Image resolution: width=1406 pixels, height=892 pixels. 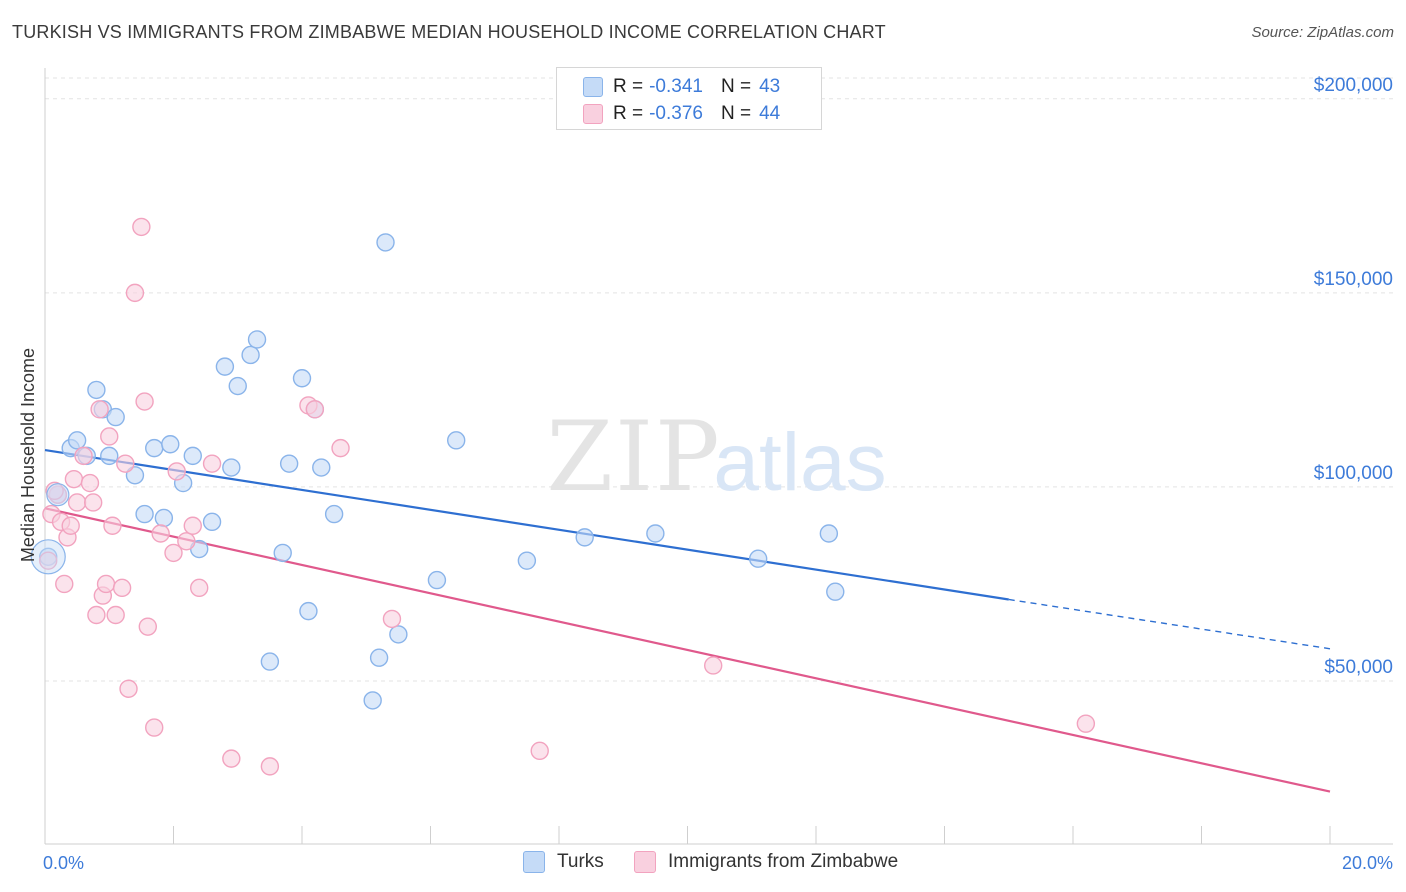 What do you see at coordinates (676, 86) in the screenshot?
I see `legend-r-value: -0.341` at bounding box center [676, 86].